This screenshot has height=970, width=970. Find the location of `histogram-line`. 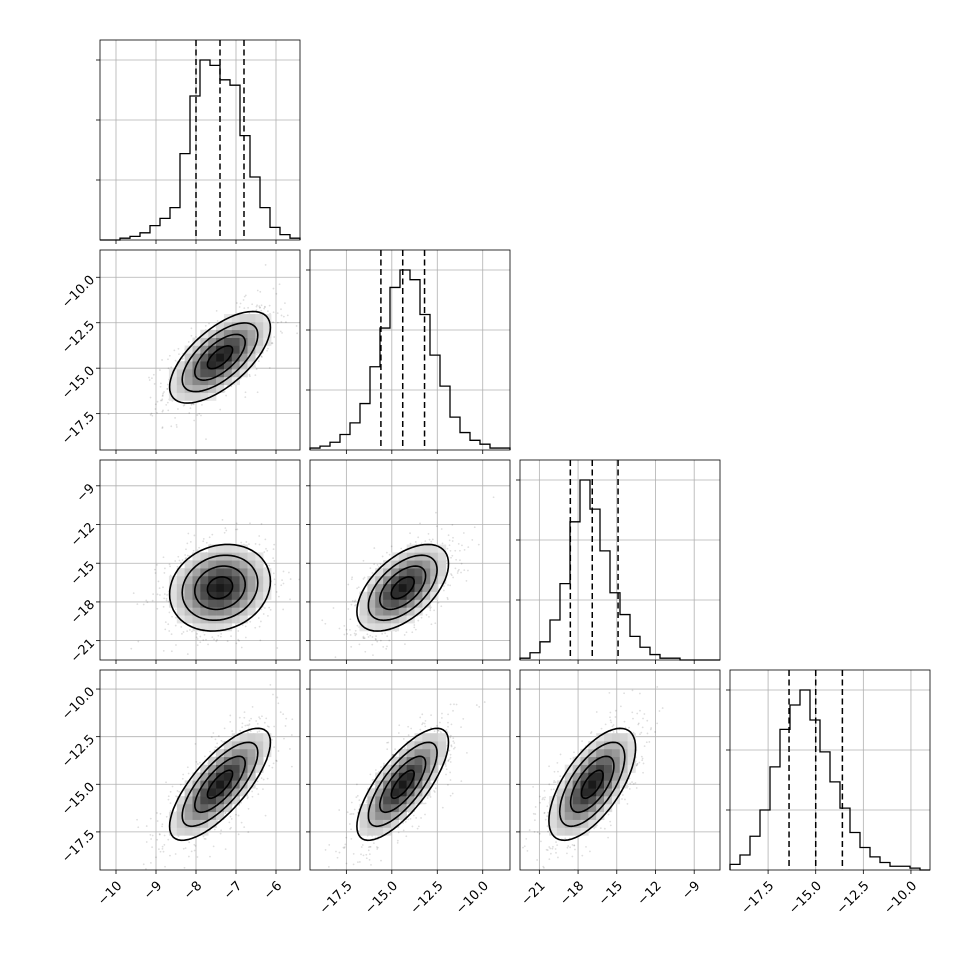

histogram-line is located at coordinates (200, 150).